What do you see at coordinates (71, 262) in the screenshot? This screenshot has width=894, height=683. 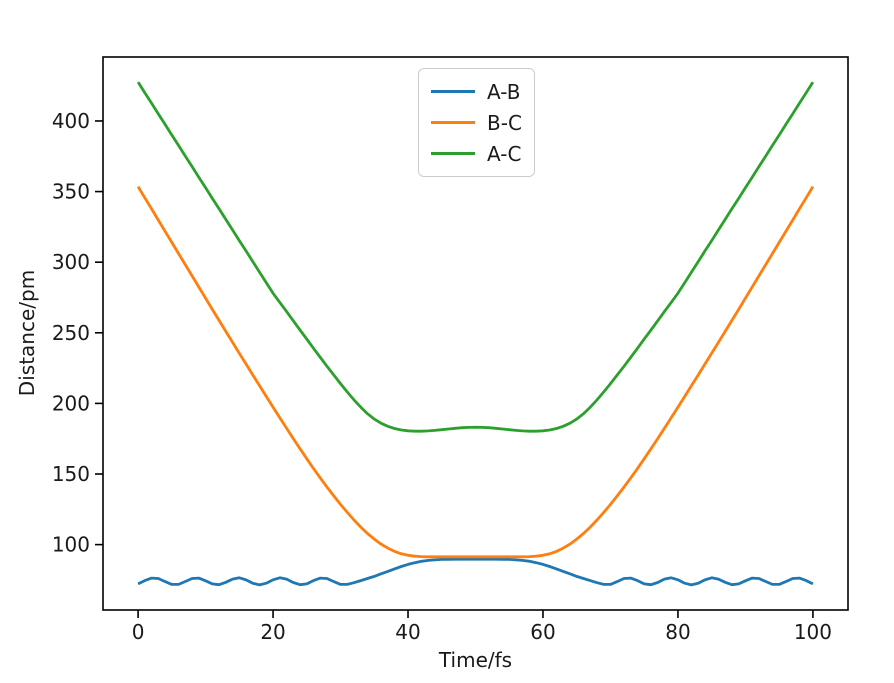 I see `y-tick-label: 300` at bounding box center [71, 262].